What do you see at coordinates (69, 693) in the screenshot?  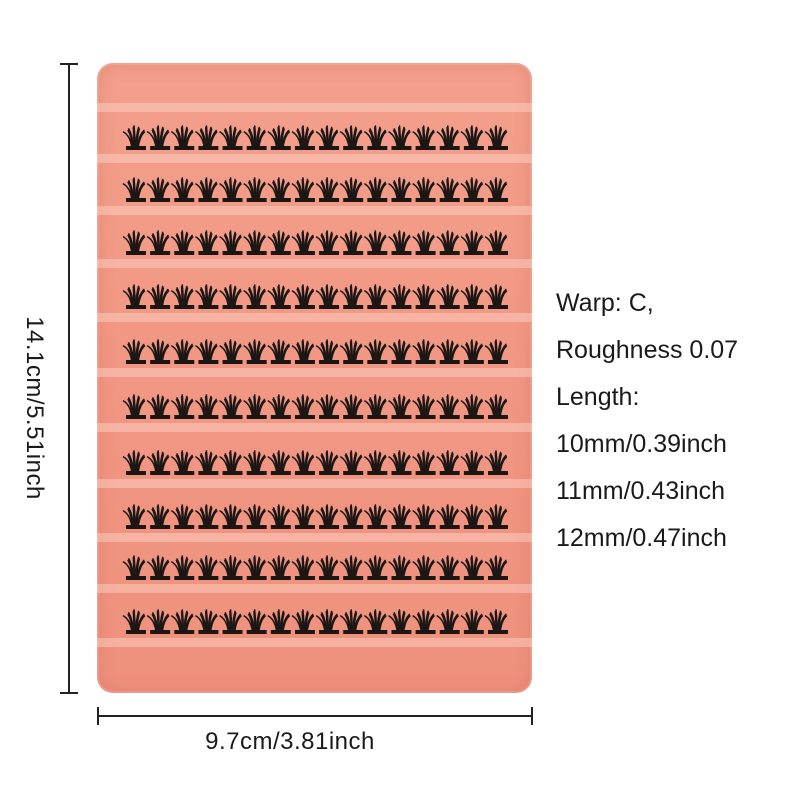 I see `height-dimension-cap-bottom` at bounding box center [69, 693].